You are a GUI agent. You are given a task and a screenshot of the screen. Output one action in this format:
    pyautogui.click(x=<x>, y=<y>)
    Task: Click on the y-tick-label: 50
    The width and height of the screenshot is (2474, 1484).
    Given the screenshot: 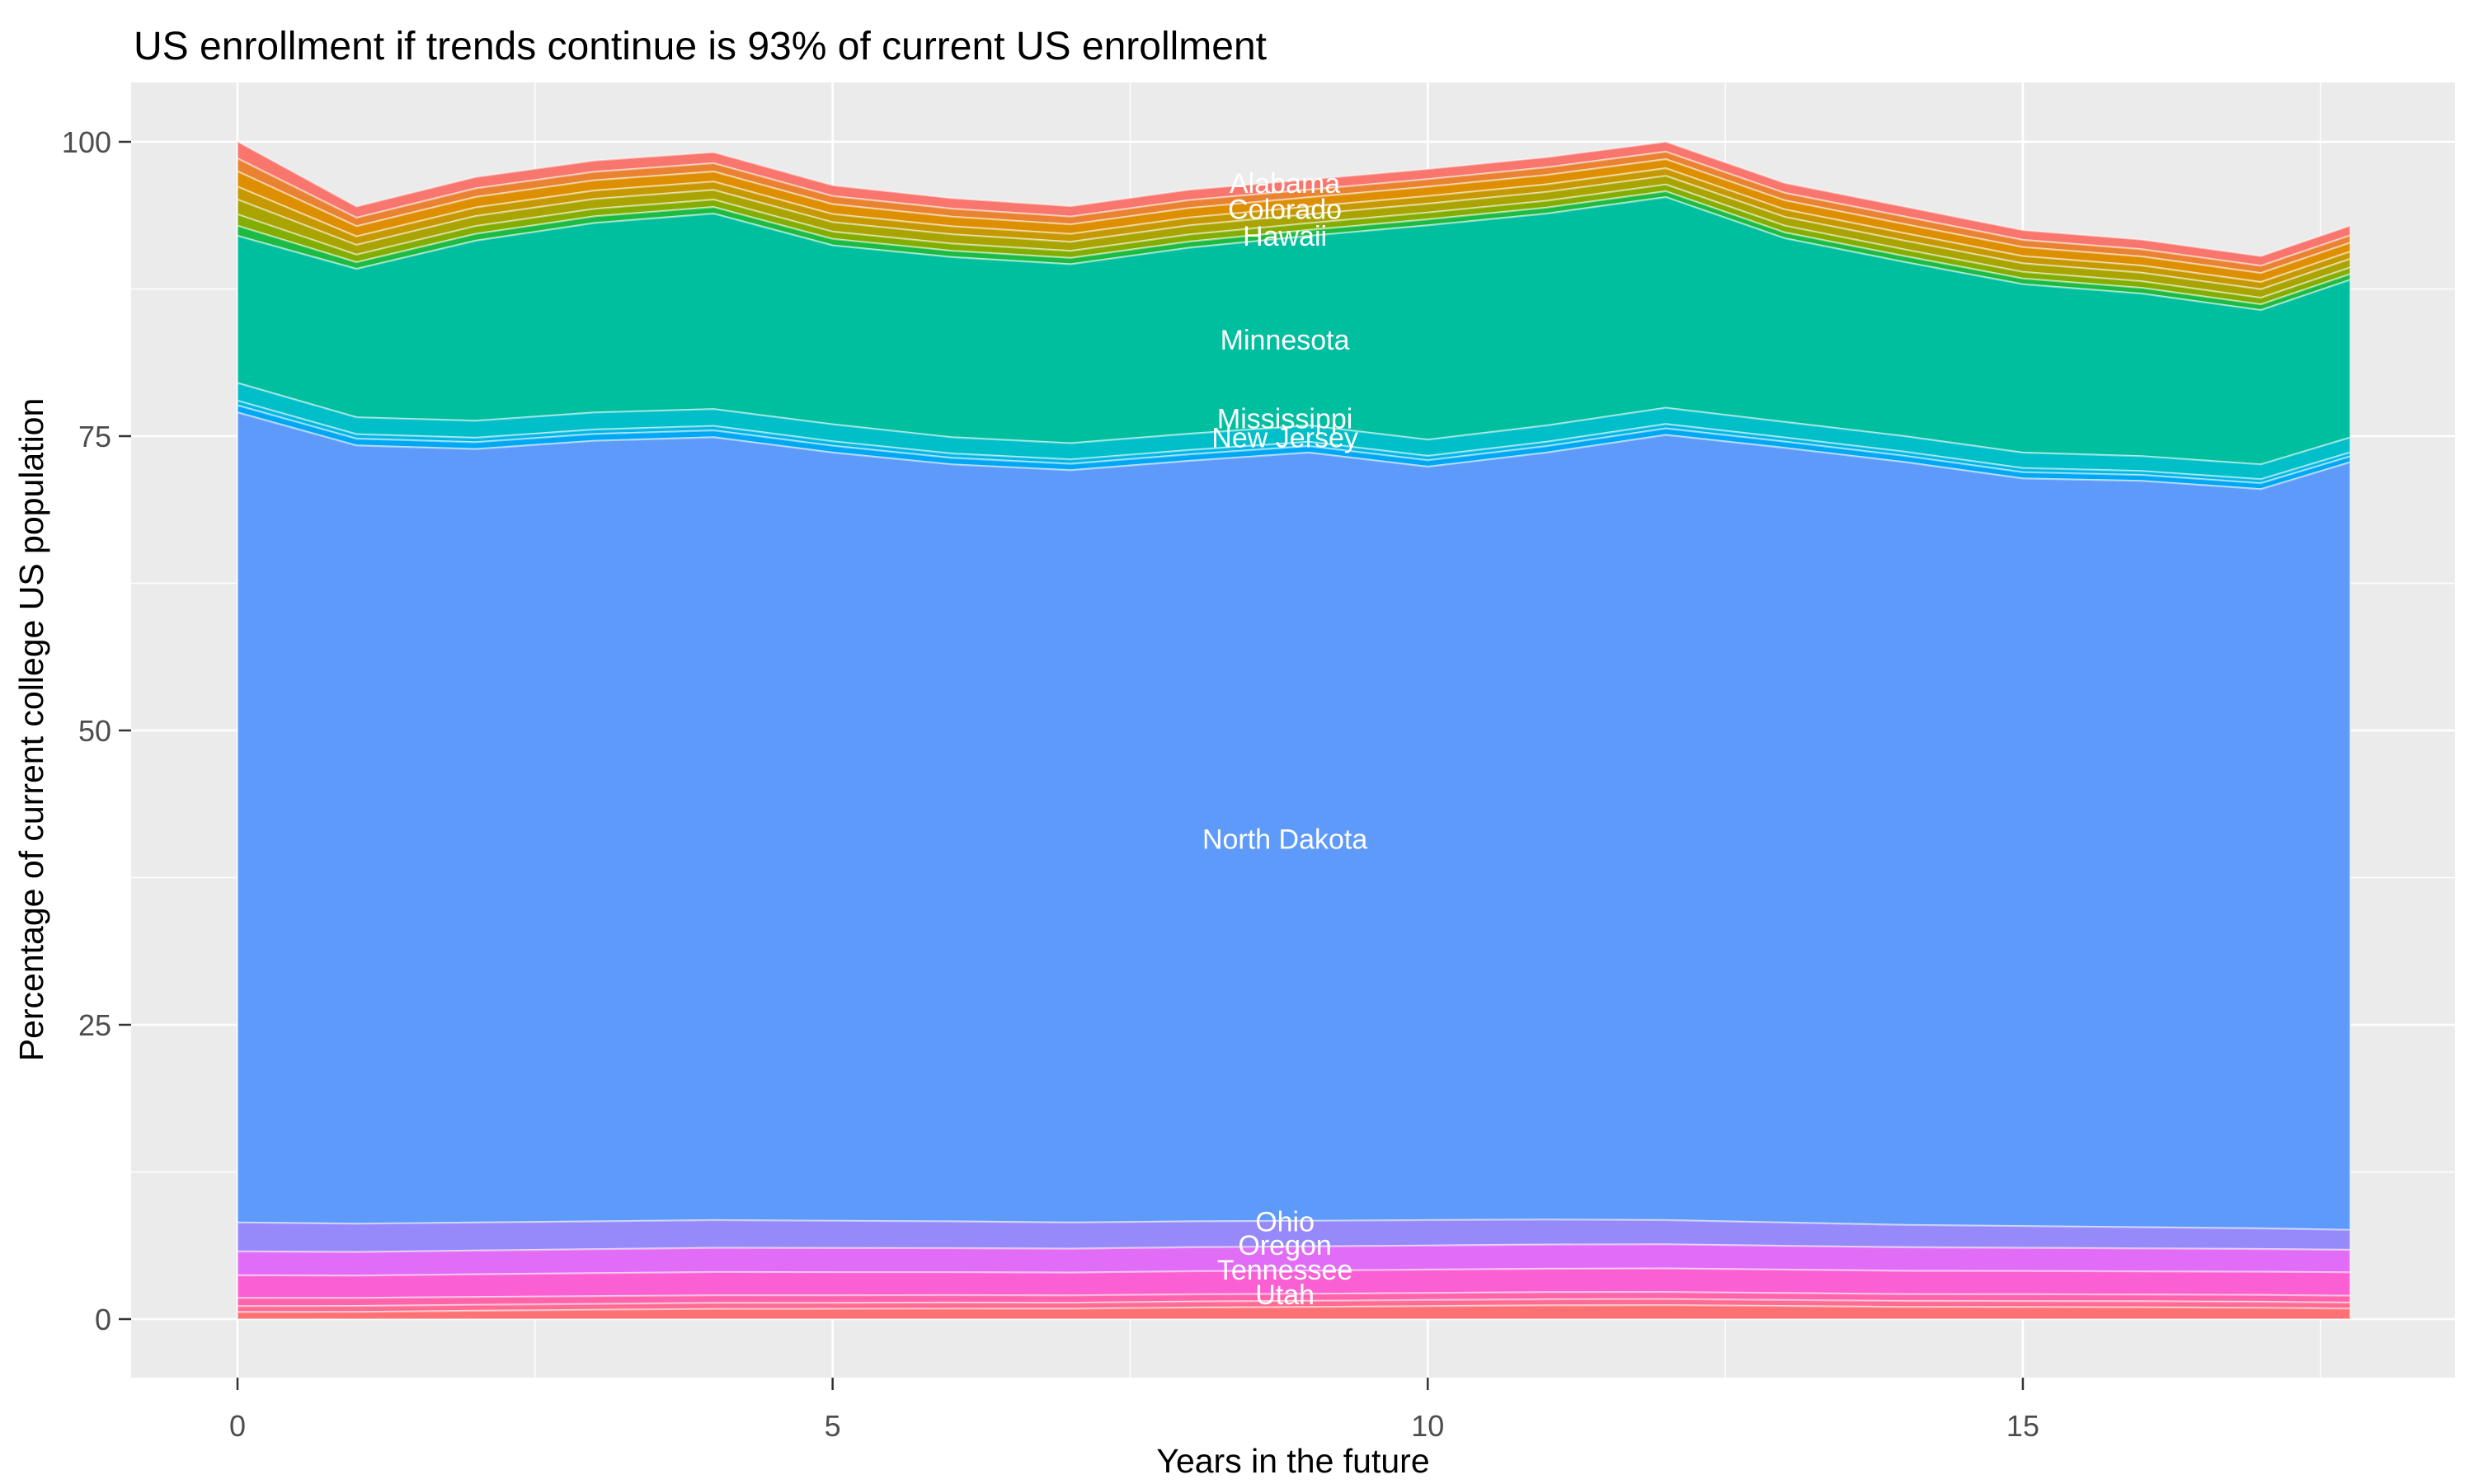 What is the action you would take?
    pyautogui.click(x=94, y=731)
    